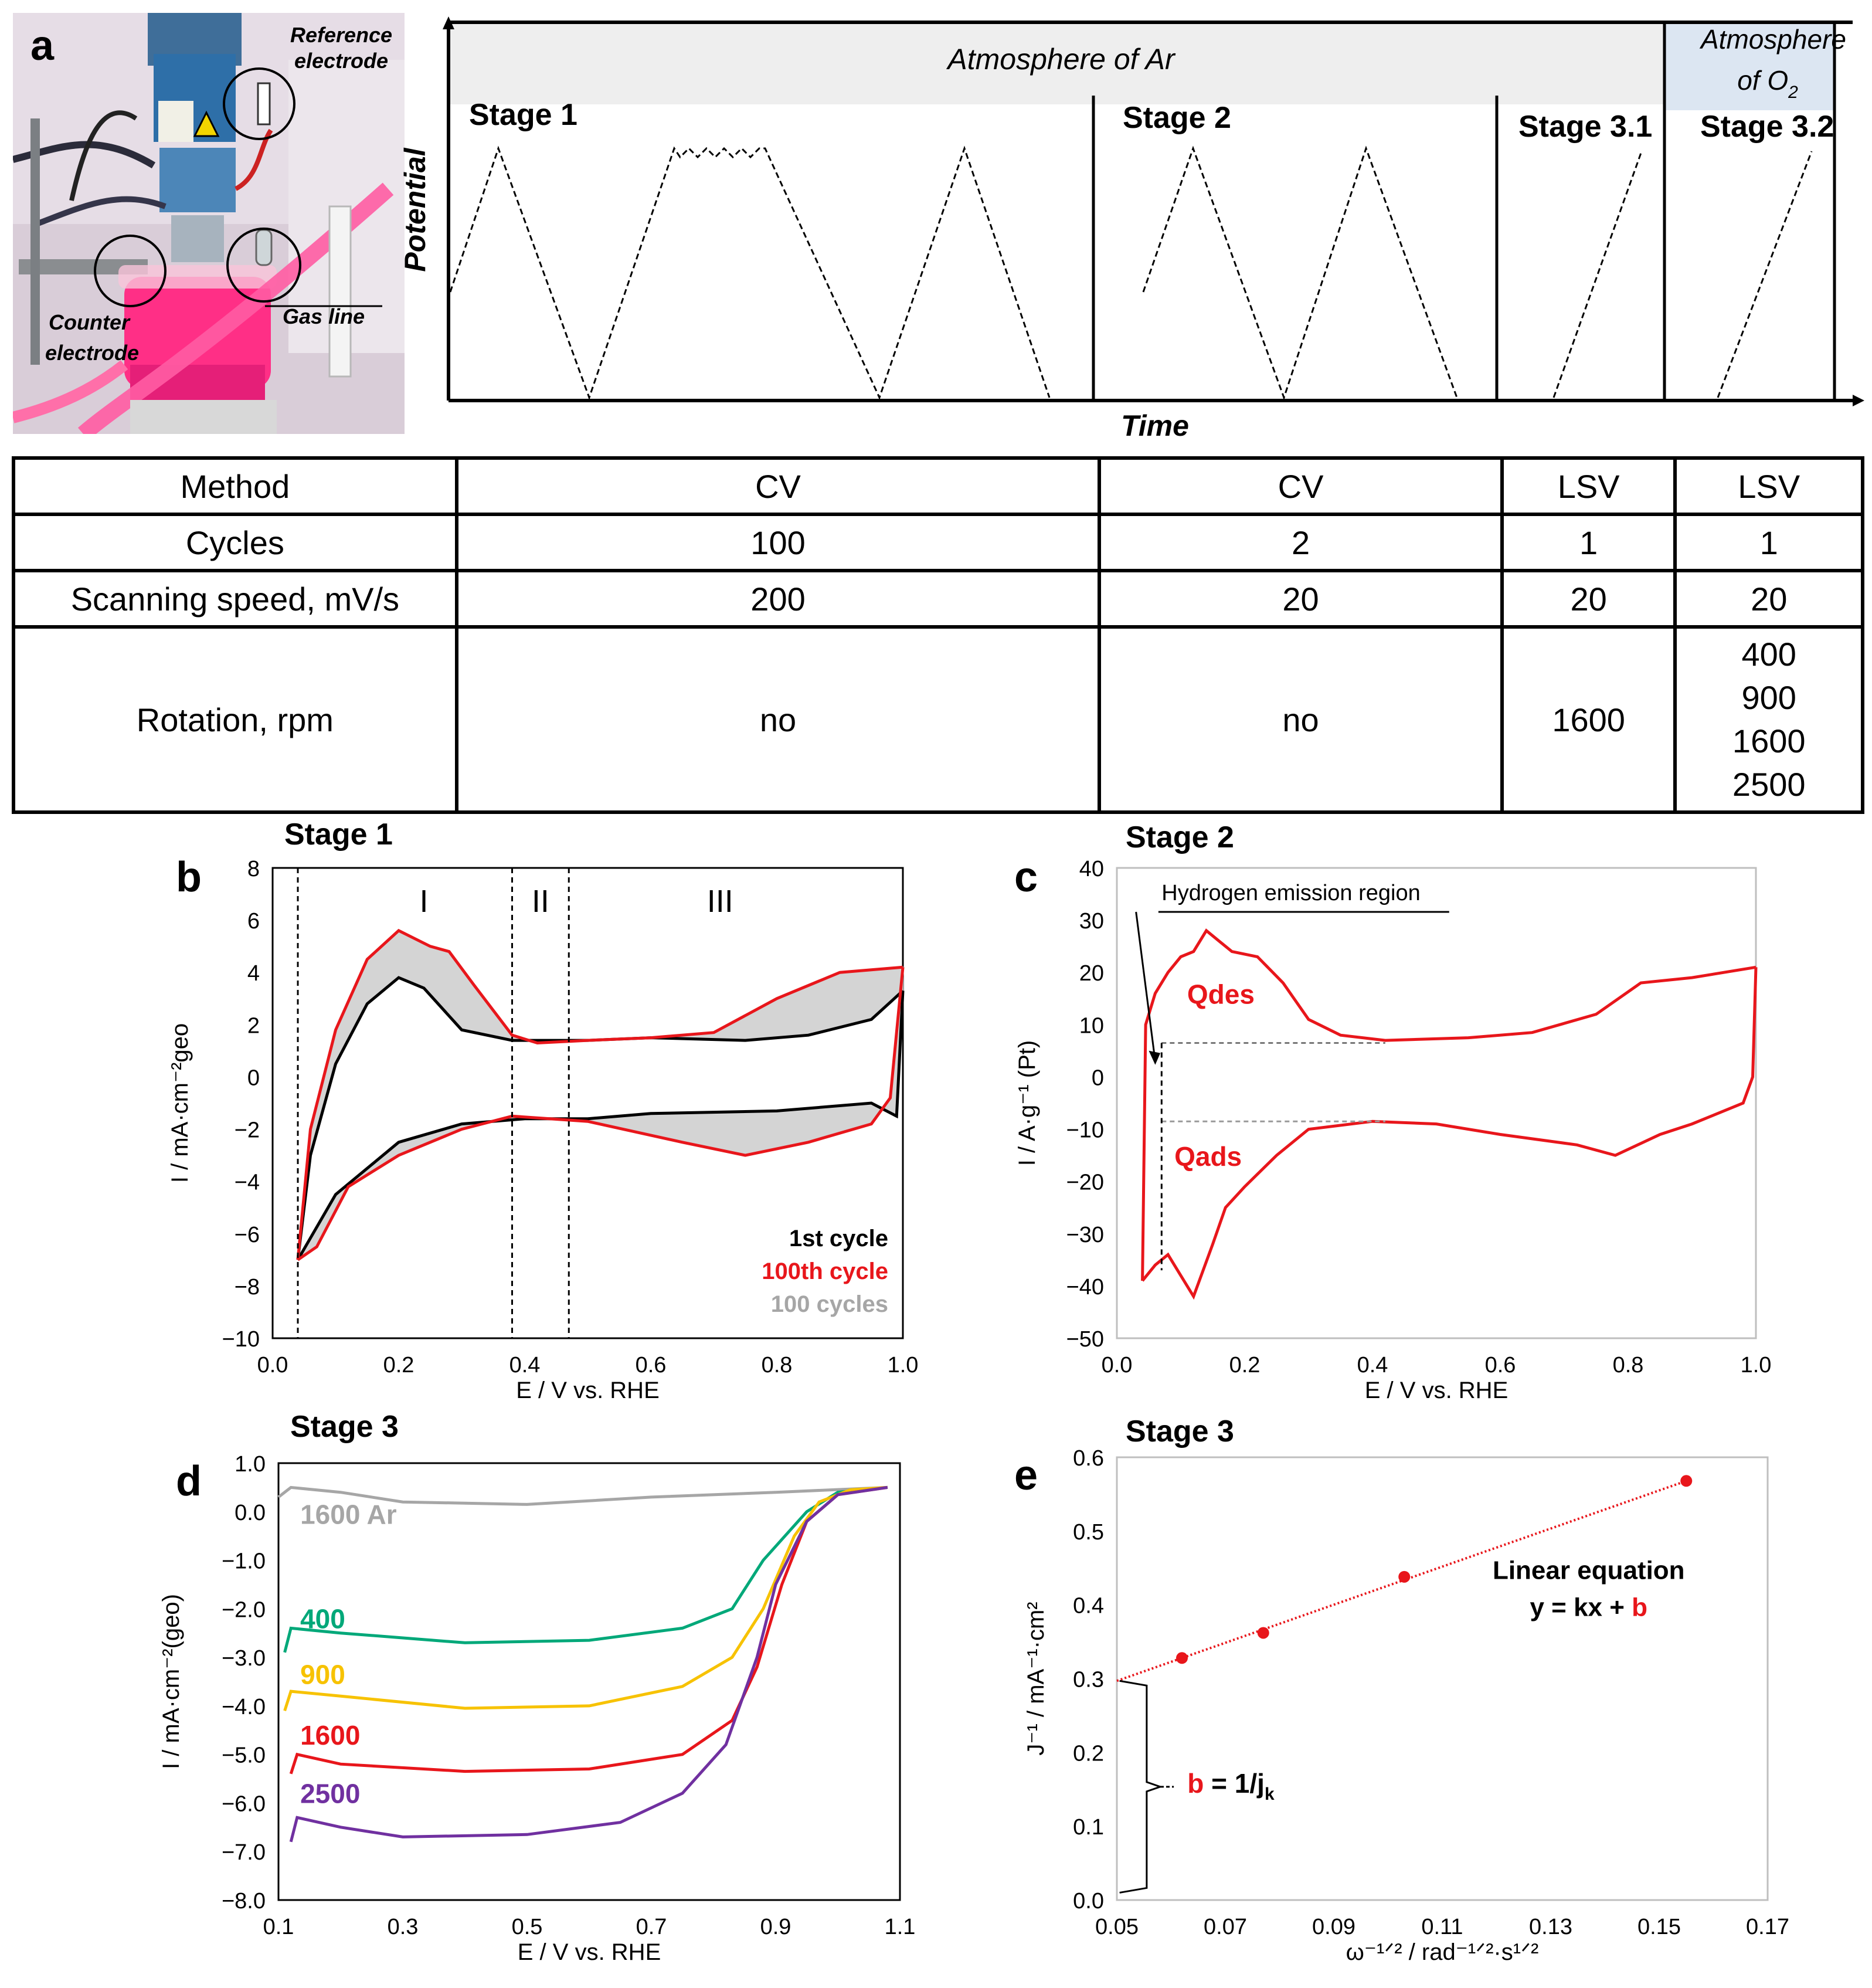 This screenshot has height=1988, width=1872. I want to click on y-tick-label: 0, so click(1098, 1078).